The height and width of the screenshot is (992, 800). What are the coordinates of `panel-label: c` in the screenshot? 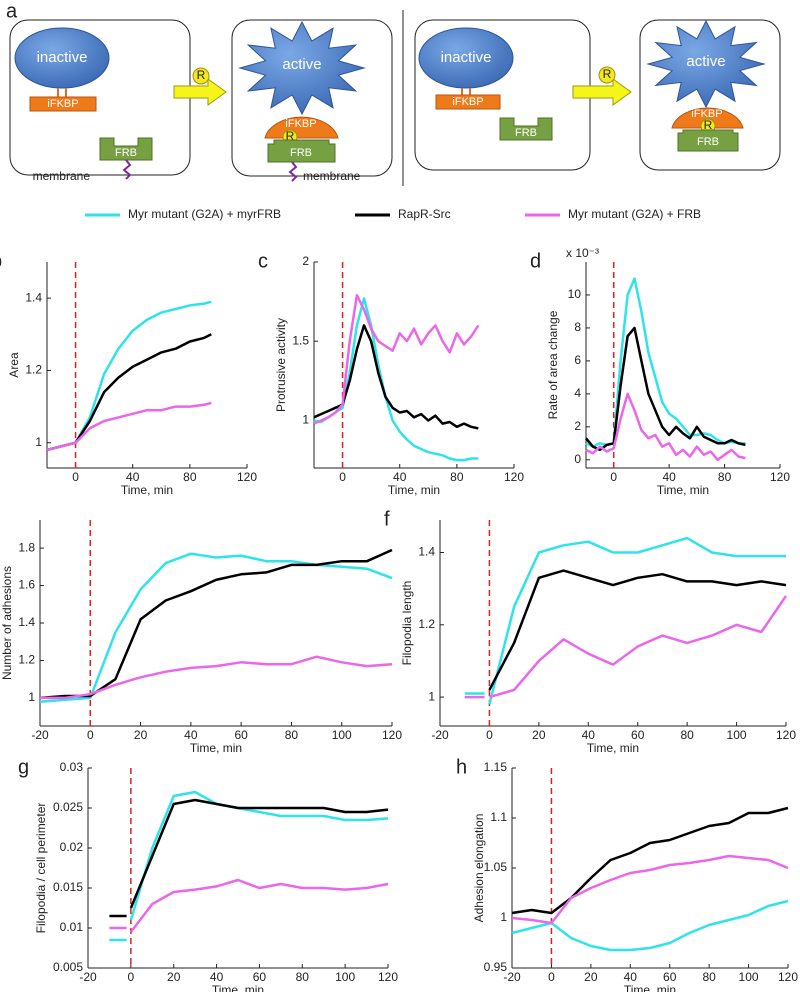 It's located at (263, 261).